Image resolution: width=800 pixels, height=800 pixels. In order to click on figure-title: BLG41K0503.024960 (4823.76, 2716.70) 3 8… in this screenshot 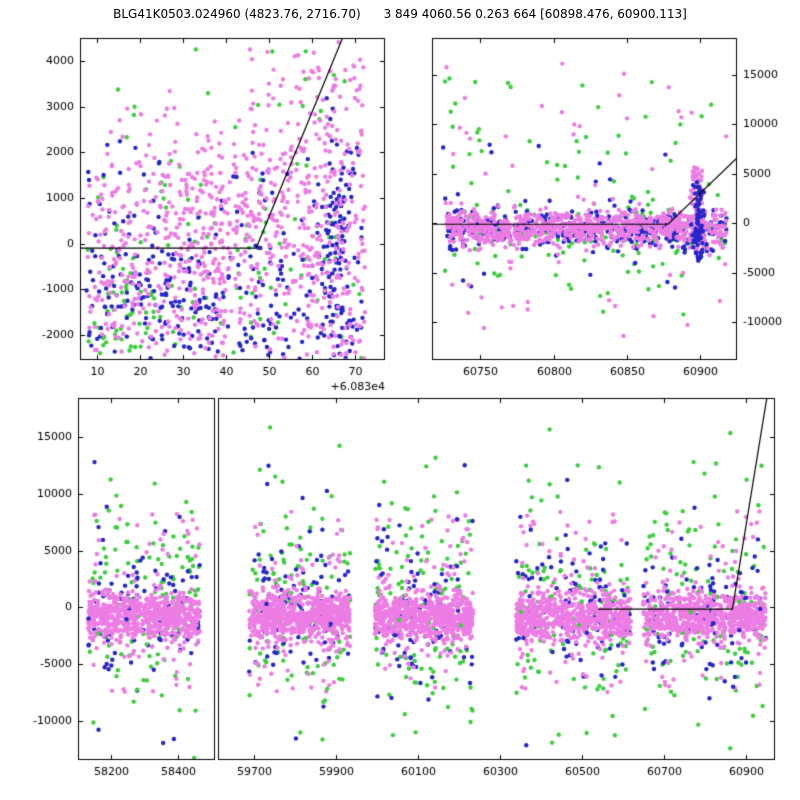, I will do `click(400, 14)`.